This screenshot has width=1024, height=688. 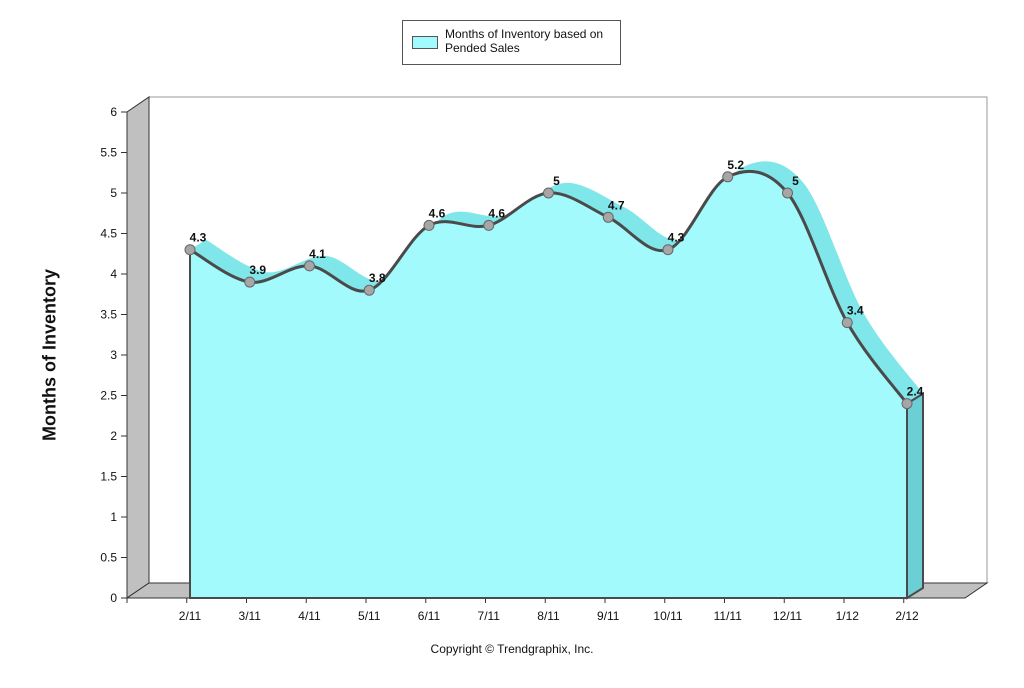 What do you see at coordinates (608, 616) in the screenshot?
I see `x-tick-label: 9/11` at bounding box center [608, 616].